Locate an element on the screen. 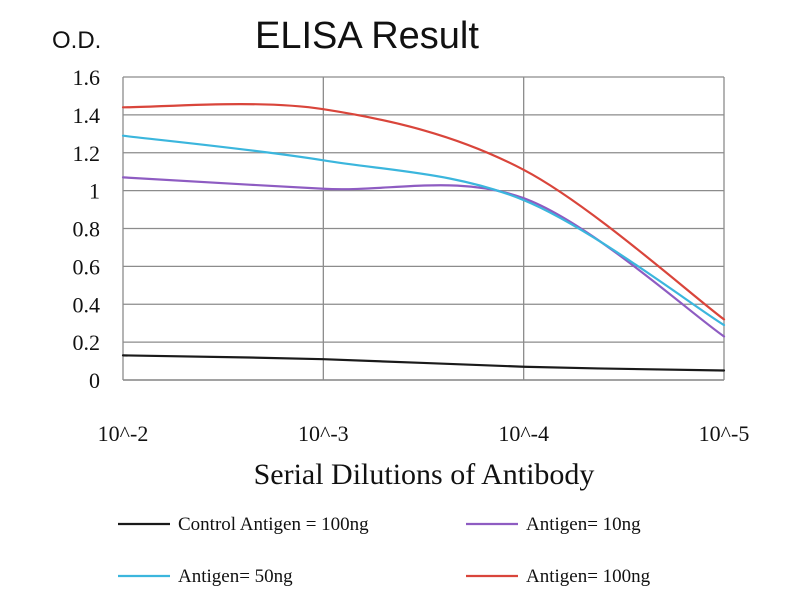  y-tick-label: 0.4 is located at coordinates (87, 304).